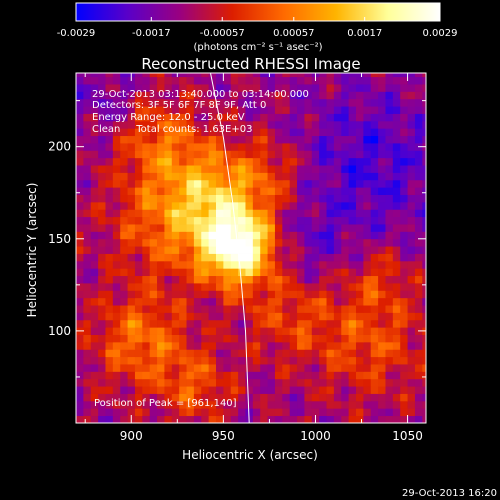 The height and width of the screenshot is (500, 500). What do you see at coordinates (250, 64) in the screenshot?
I see `chart-title: Reconstructed RHESSI Image` at bounding box center [250, 64].